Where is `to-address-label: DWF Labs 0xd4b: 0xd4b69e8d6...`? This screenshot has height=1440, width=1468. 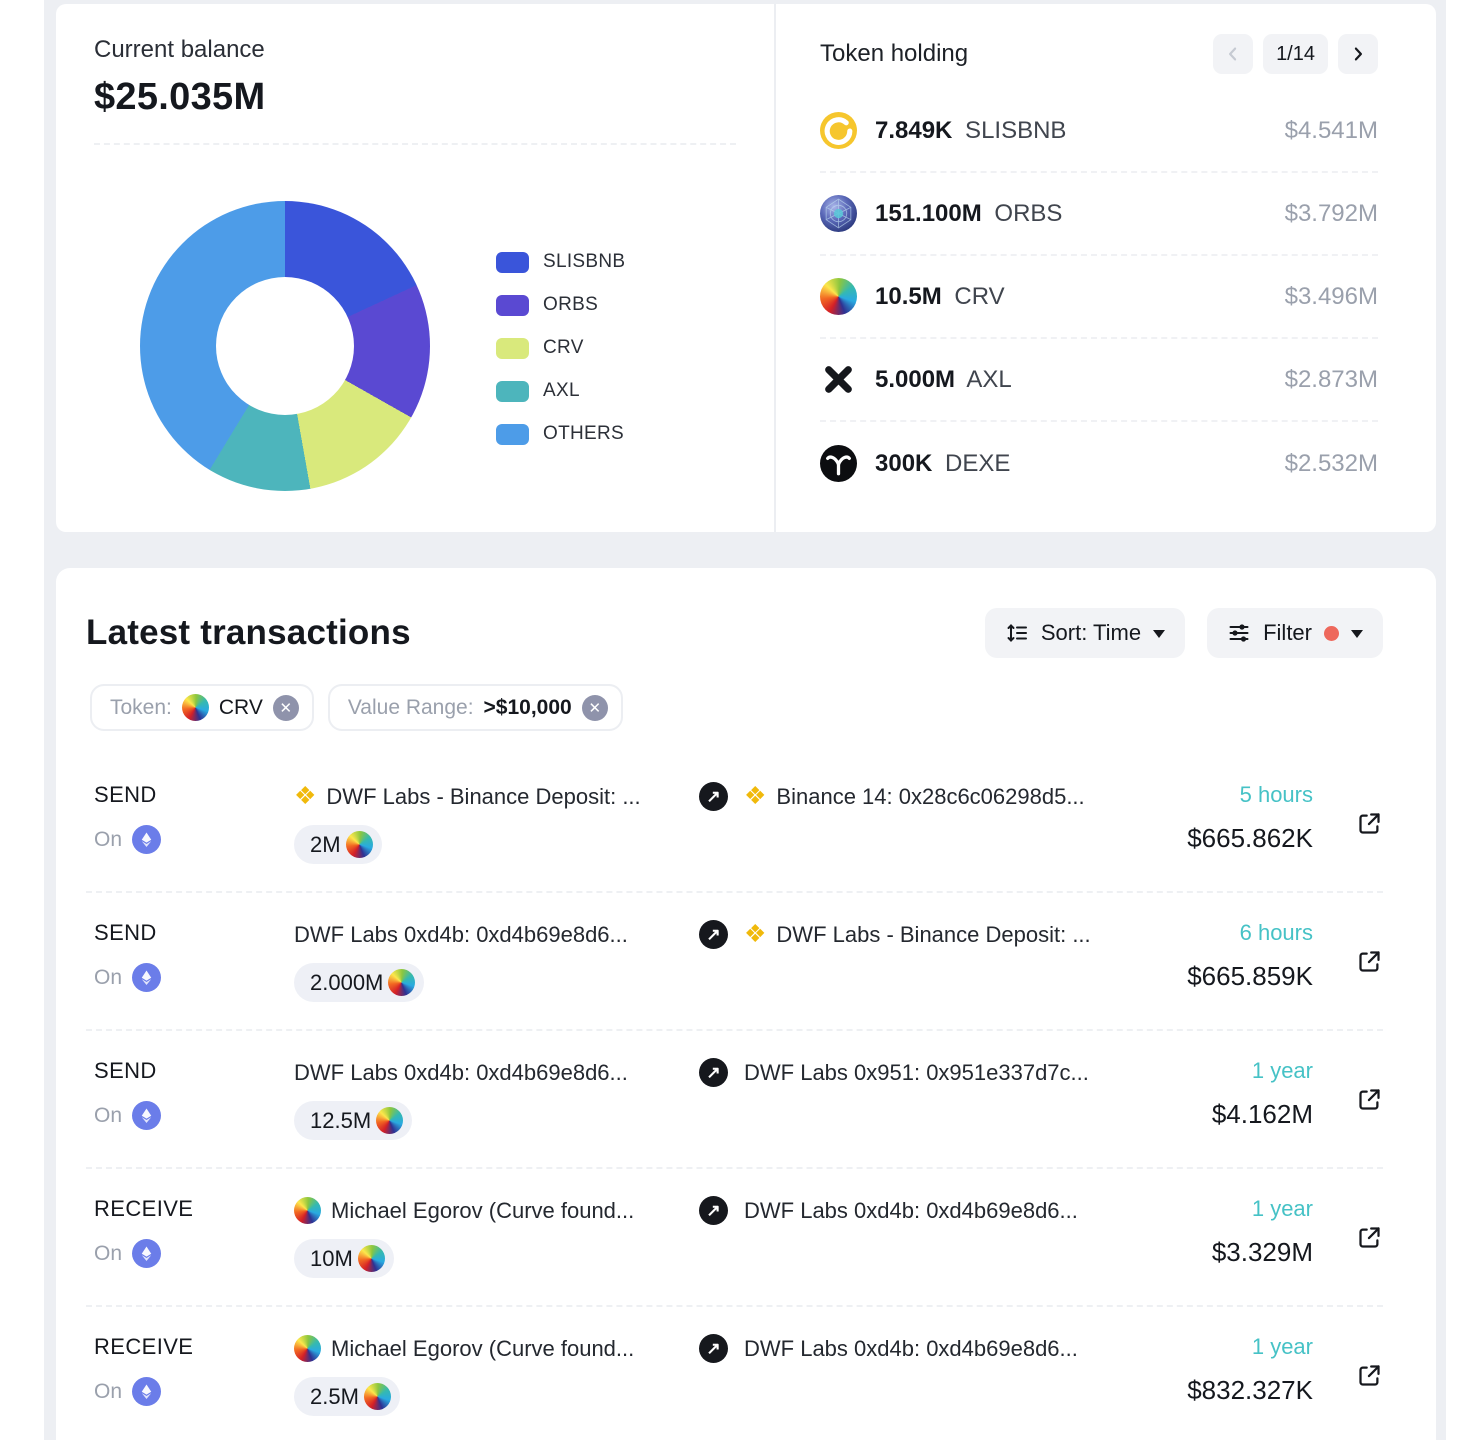 to-address-label: DWF Labs 0xd4b: 0xd4b69e8d6... is located at coordinates (911, 1210).